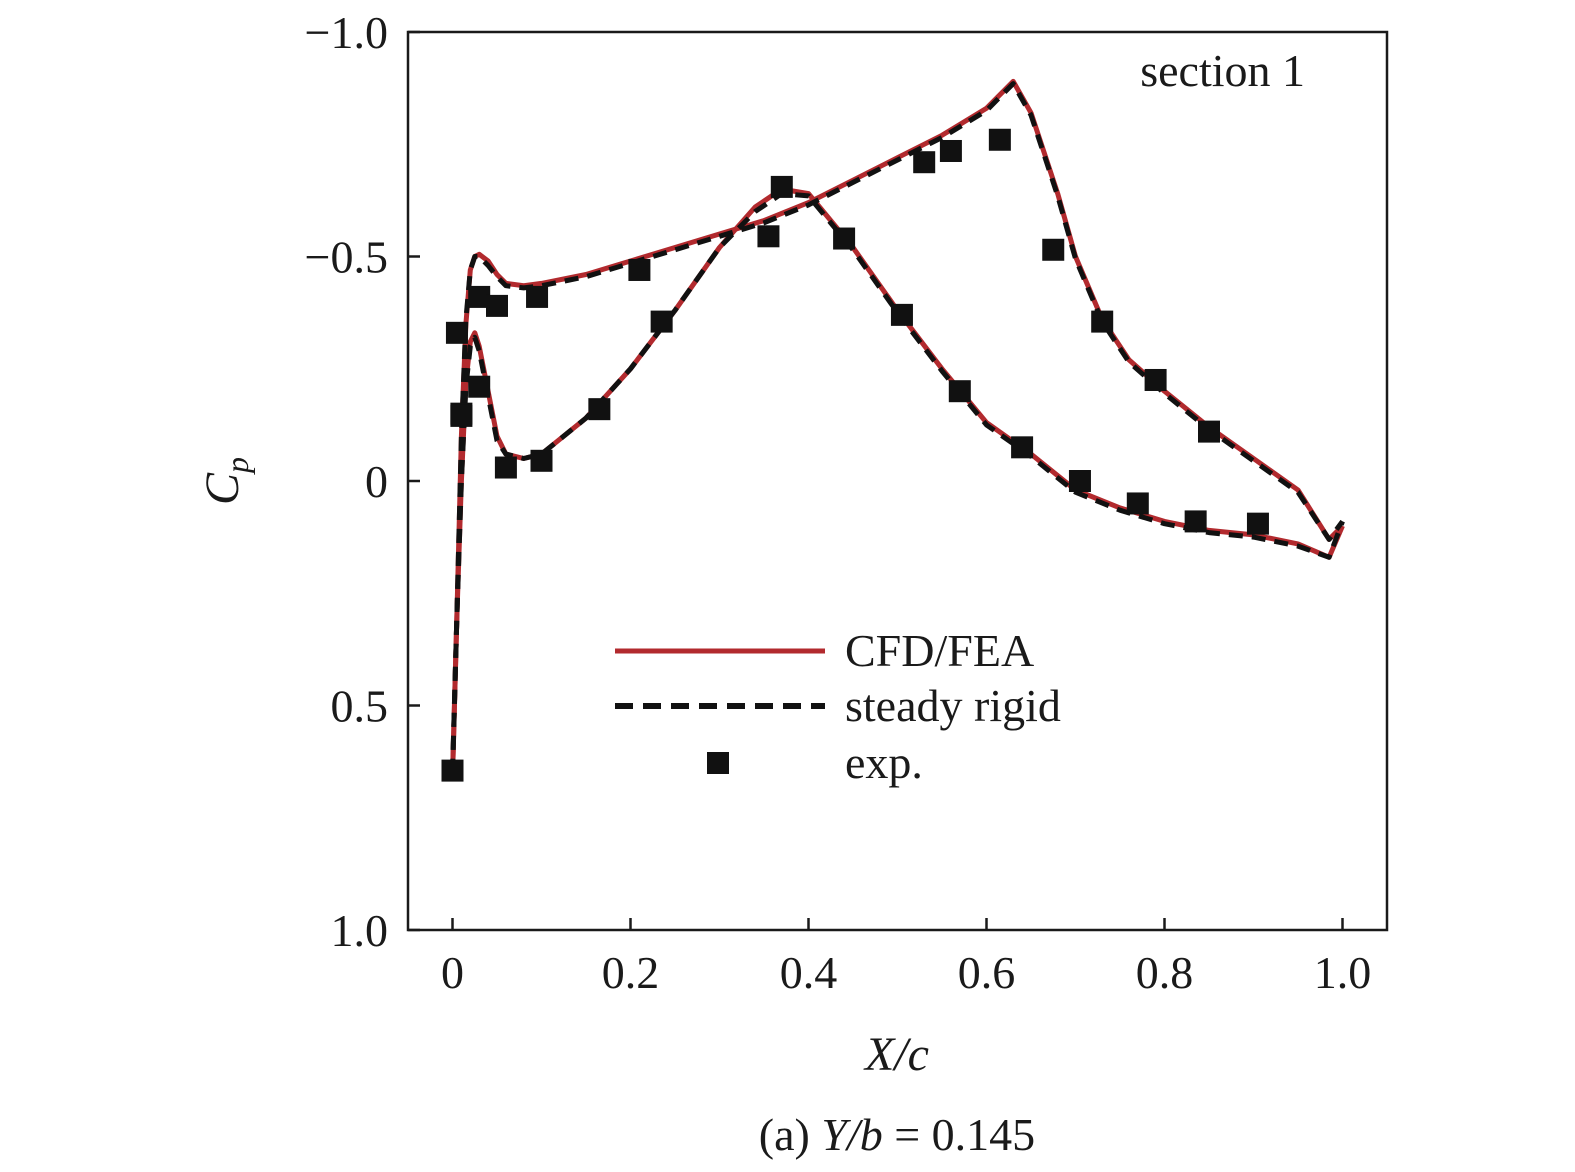 Image resolution: width=1575 pixels, height=1172 pixels. What do you see at coordinates (896, 1054) in the screenshot?
I see `x-axis-title: X/c` at bounding box center [896, 1054].